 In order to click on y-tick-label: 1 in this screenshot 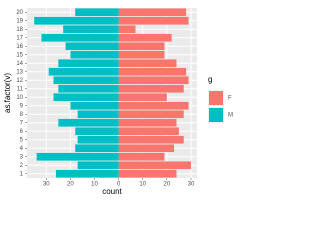, I will do `click(22, 174)`.